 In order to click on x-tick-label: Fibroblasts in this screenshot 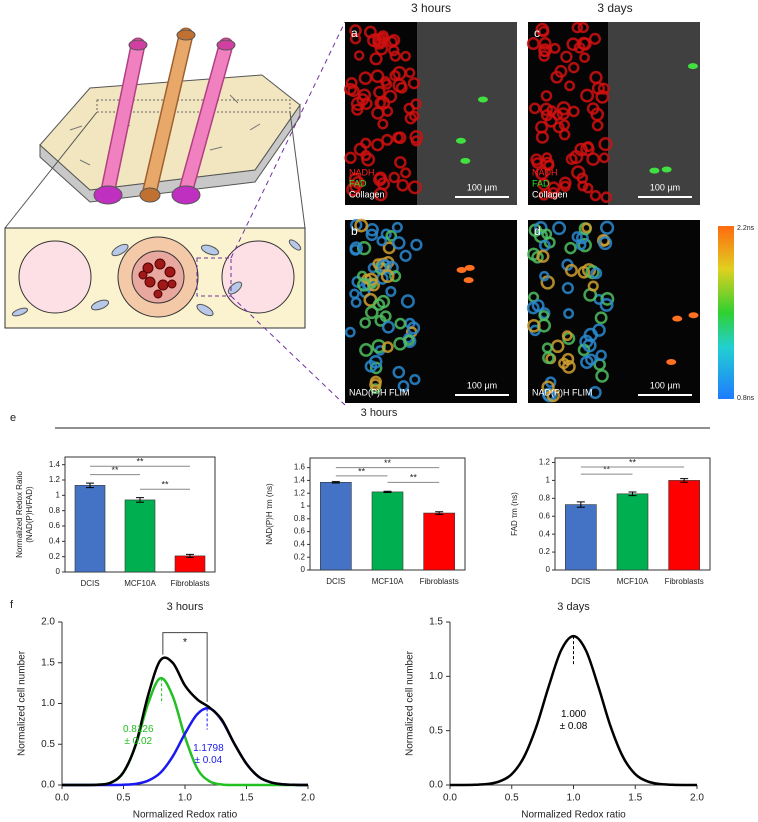, I will do `click(189, 583)`.